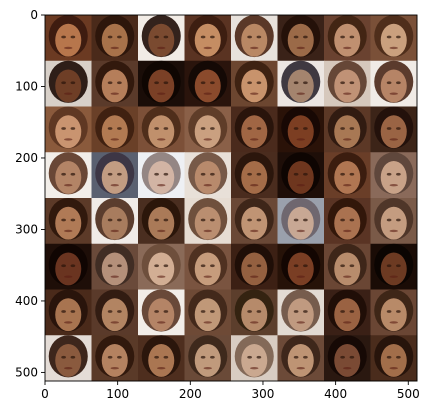 The height and width of the screenshot is (418, 430). What do you see at coordinates (26, 229) in the screenshot?
I see `y-tick-label: 300` at bounding box center [26, 229].